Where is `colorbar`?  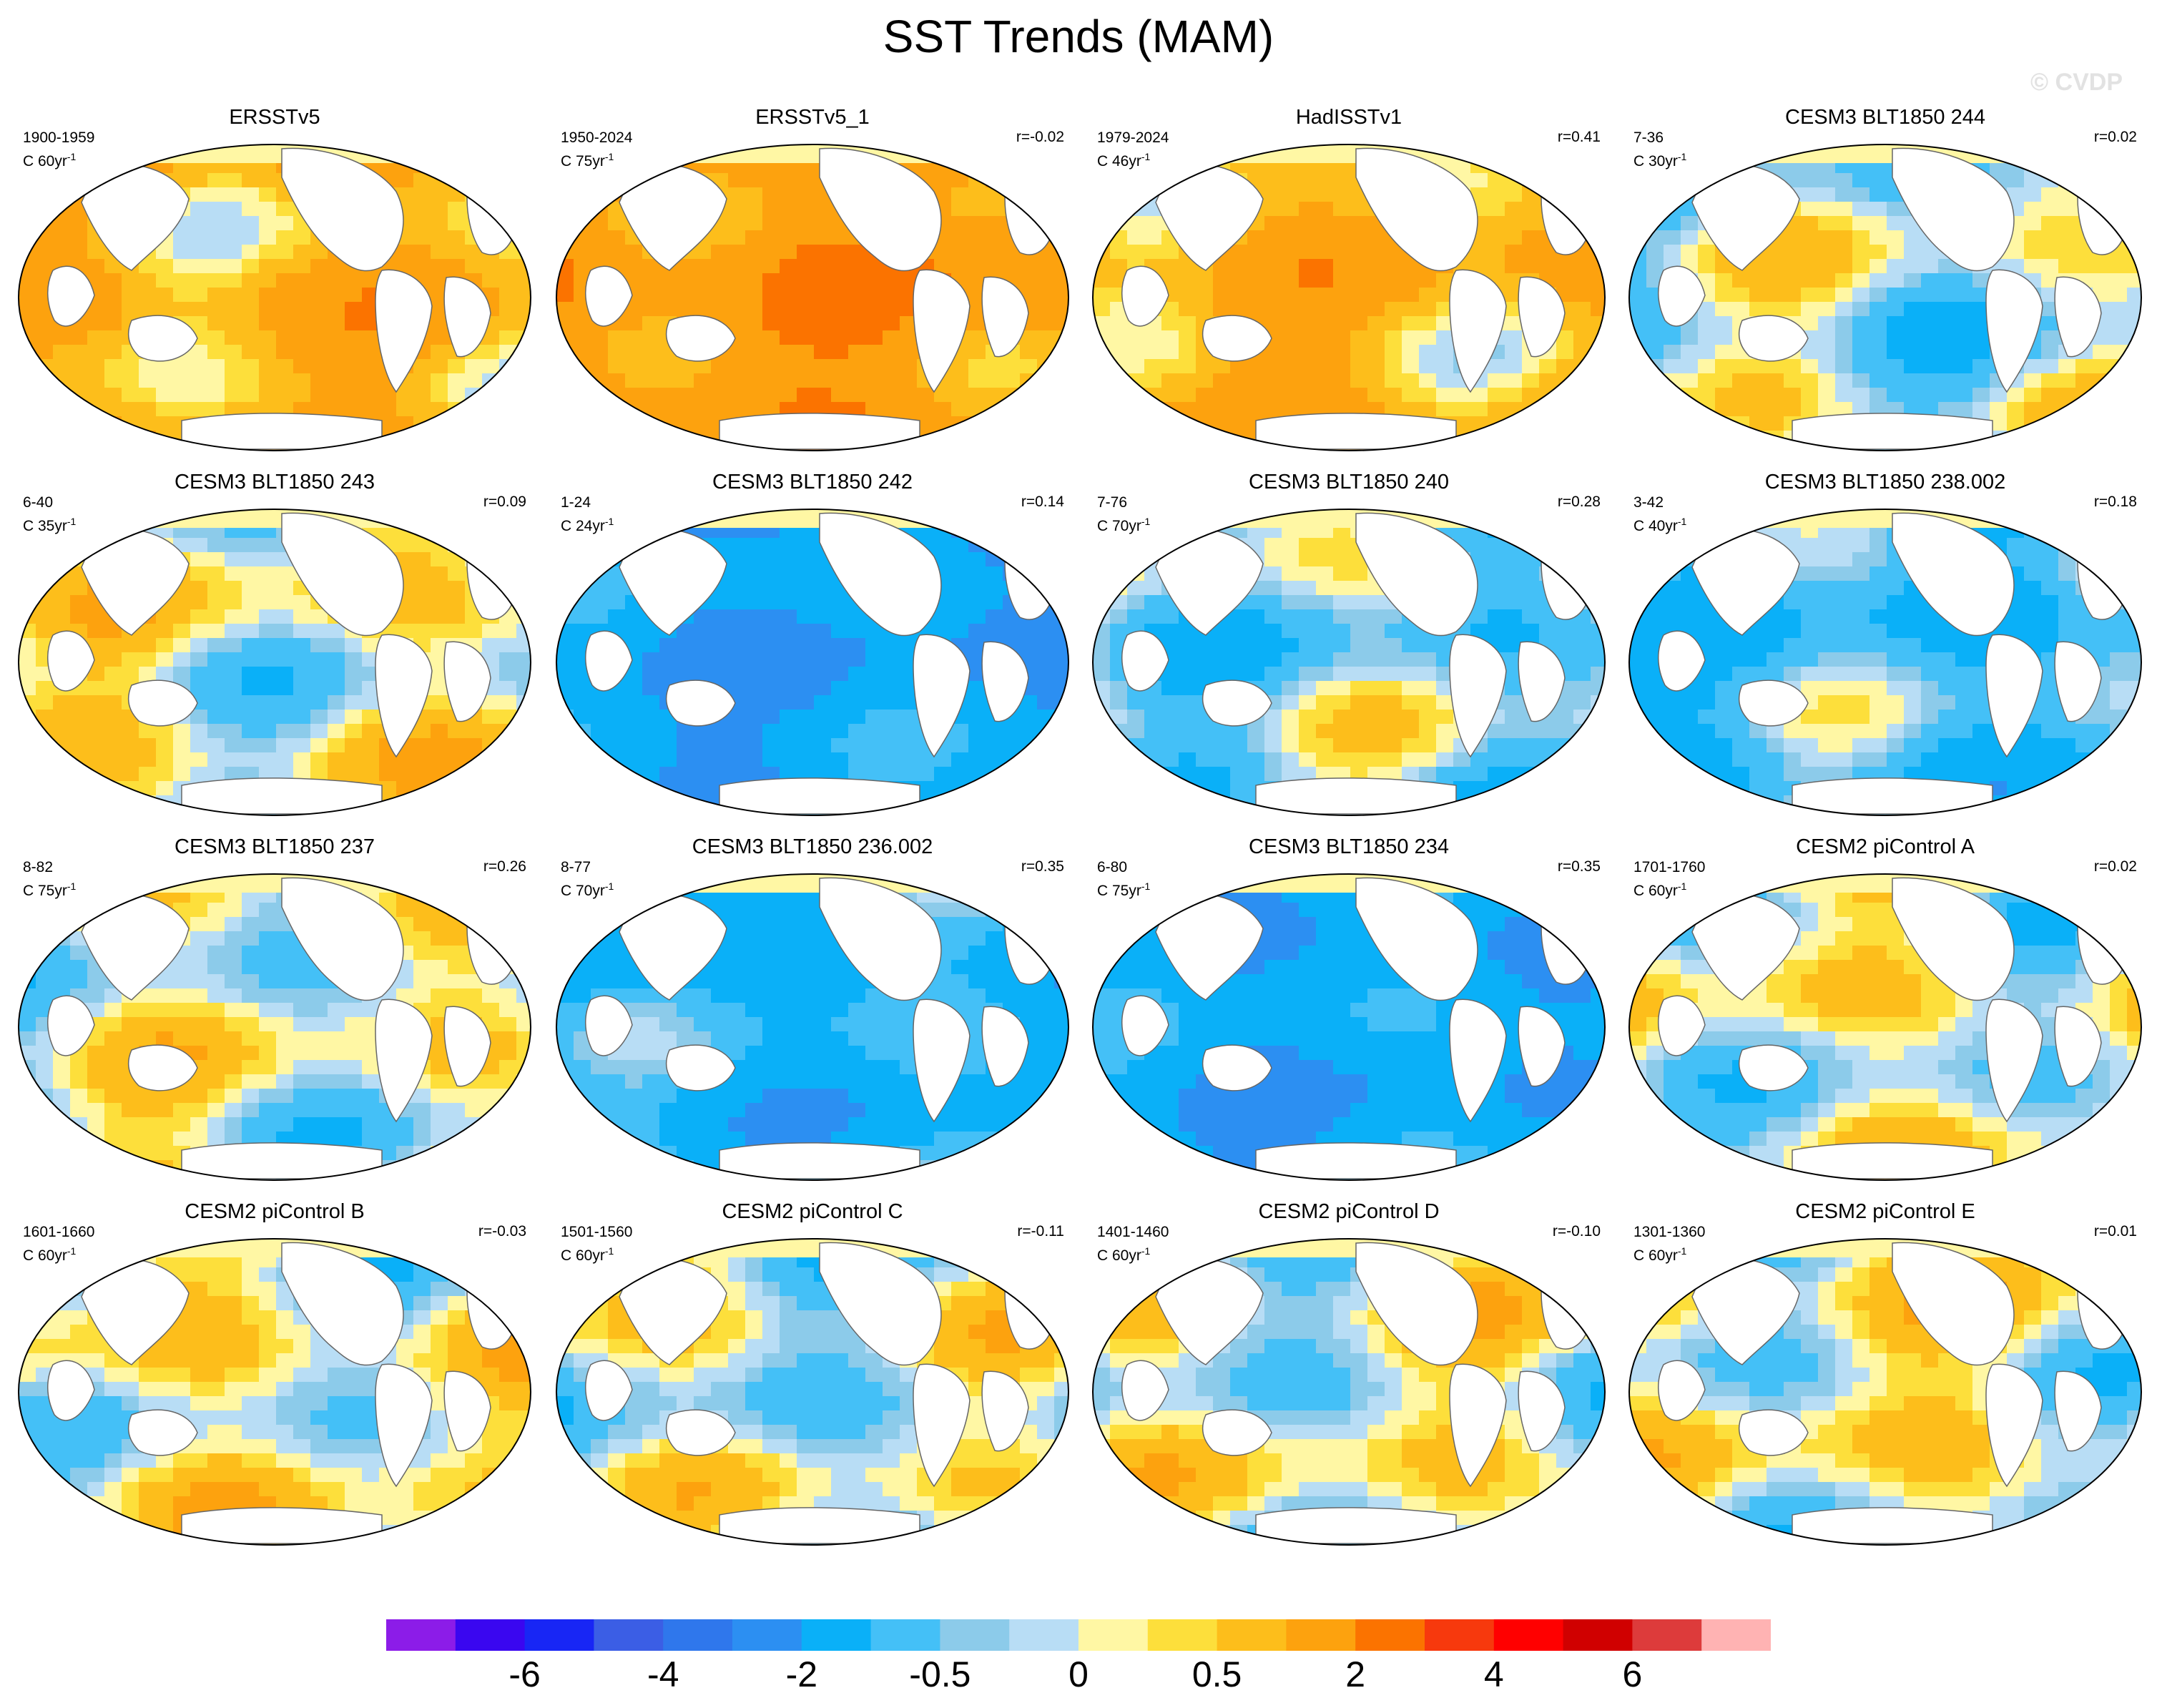
colorbar is located at coordinates (1078, 1635).